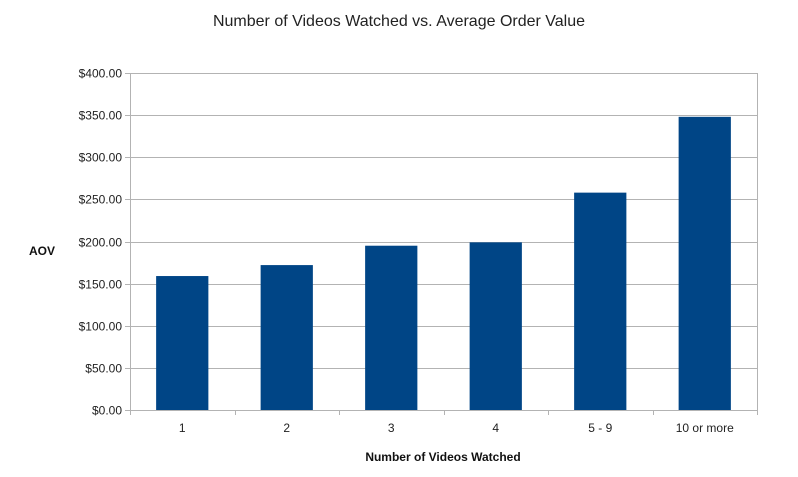 The width and height of the screenshot is (798, 477). Describe the element at coordinates (101, 116) in the screenshot. I see `y-tick-label: $350.00` at that location.